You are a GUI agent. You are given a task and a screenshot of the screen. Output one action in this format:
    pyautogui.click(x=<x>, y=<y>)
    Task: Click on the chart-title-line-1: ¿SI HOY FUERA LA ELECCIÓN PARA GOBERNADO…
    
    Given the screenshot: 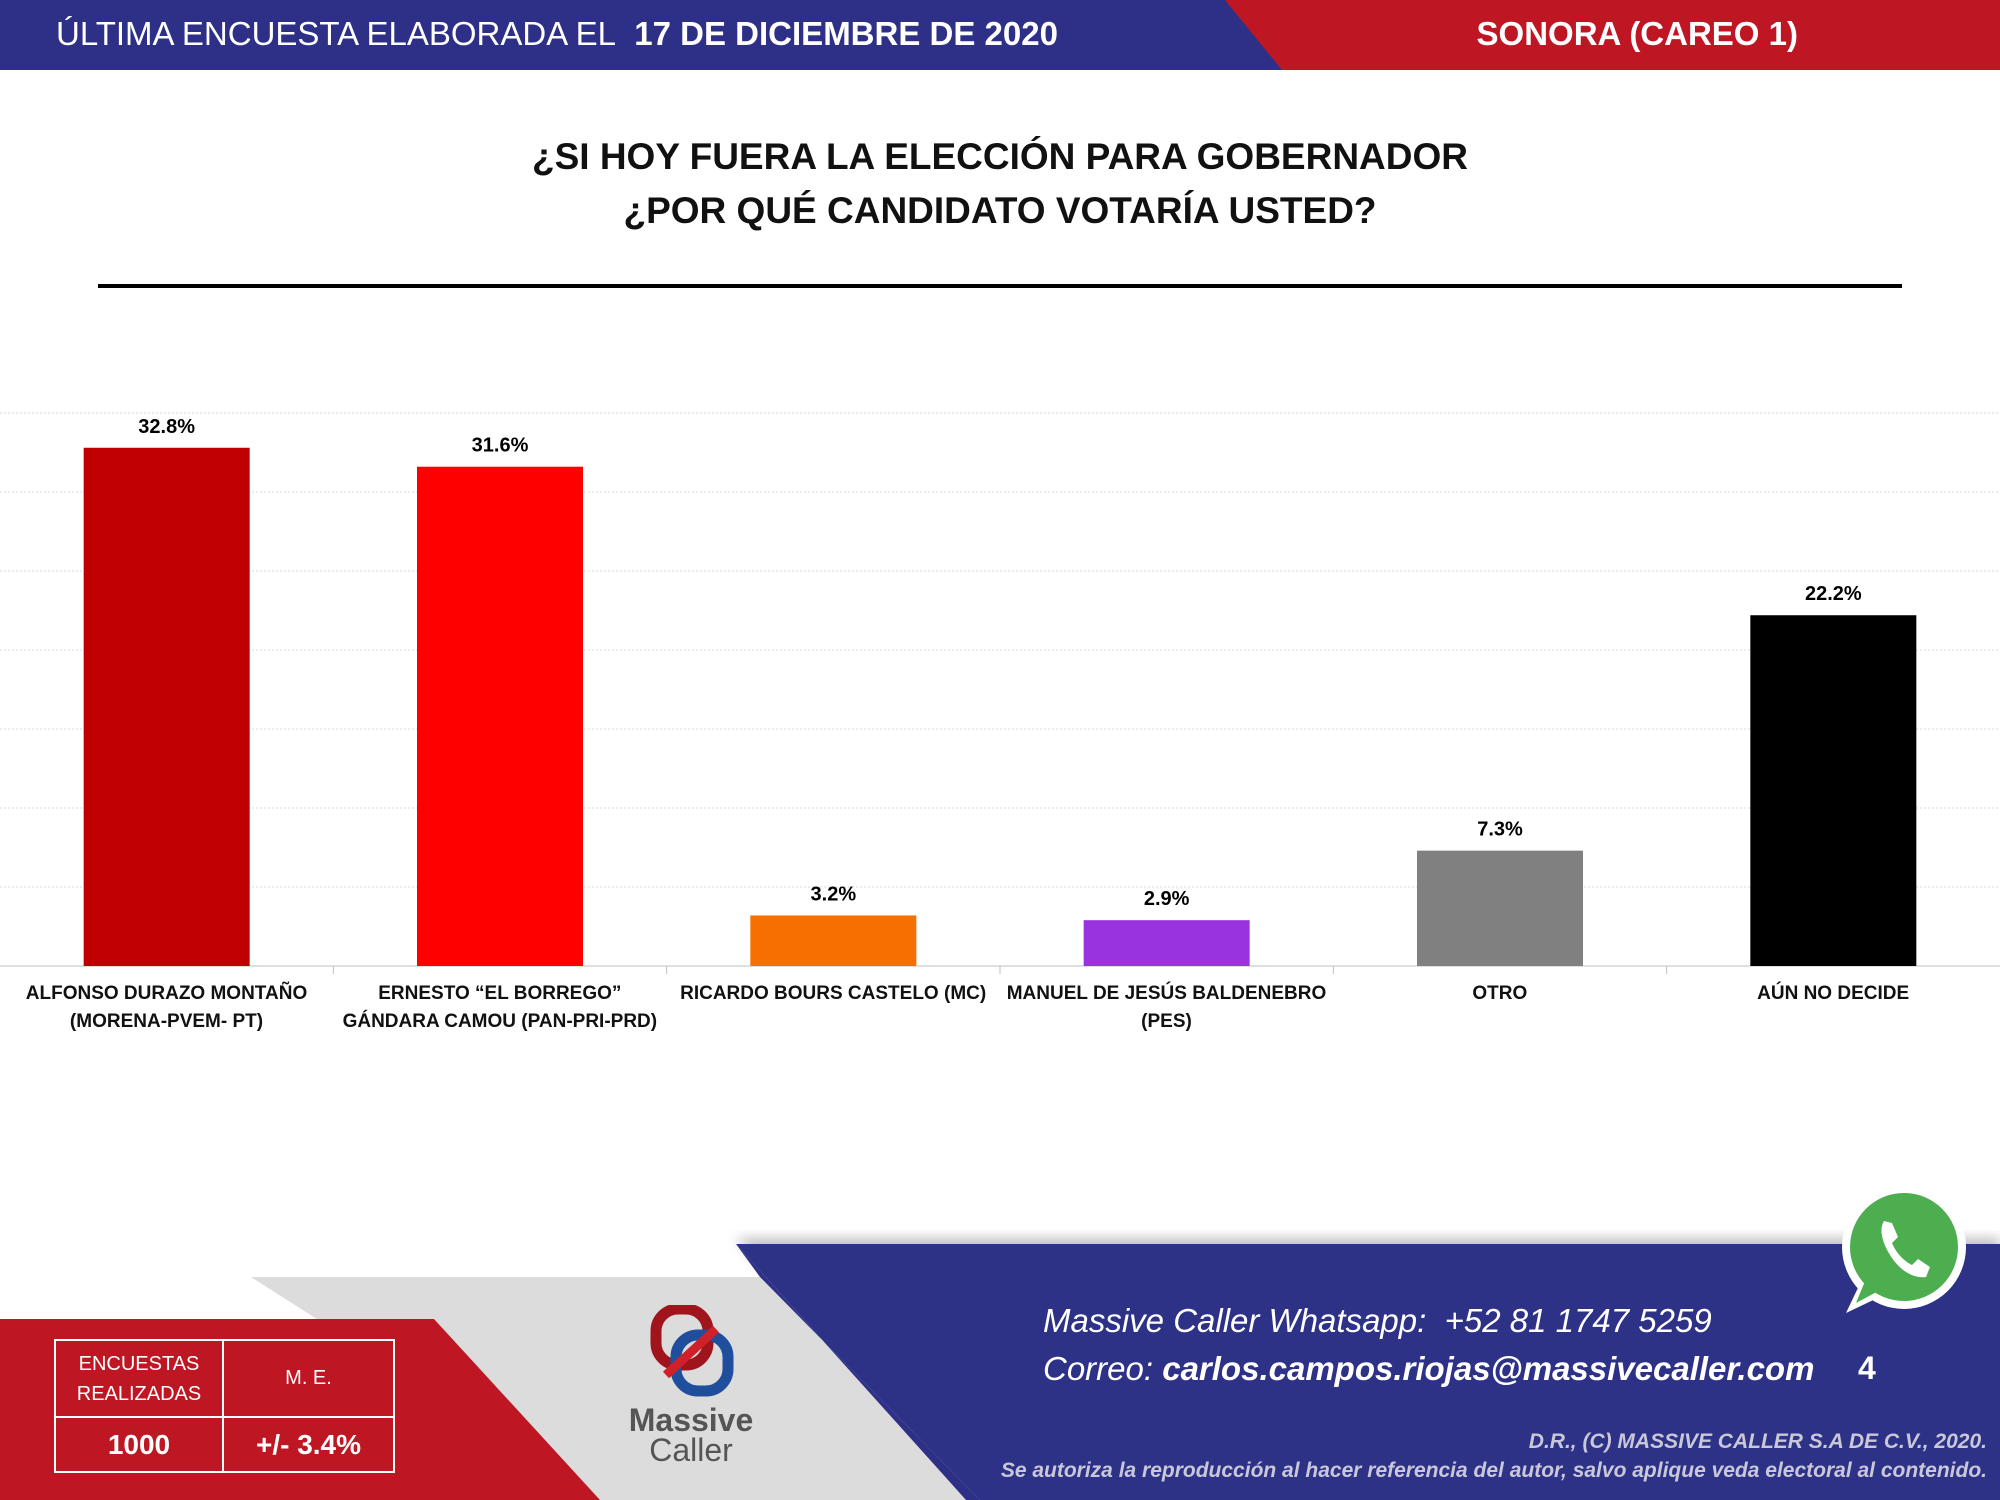 What is the action you would take?
    pyautogui.click(x=999, y=156)
    